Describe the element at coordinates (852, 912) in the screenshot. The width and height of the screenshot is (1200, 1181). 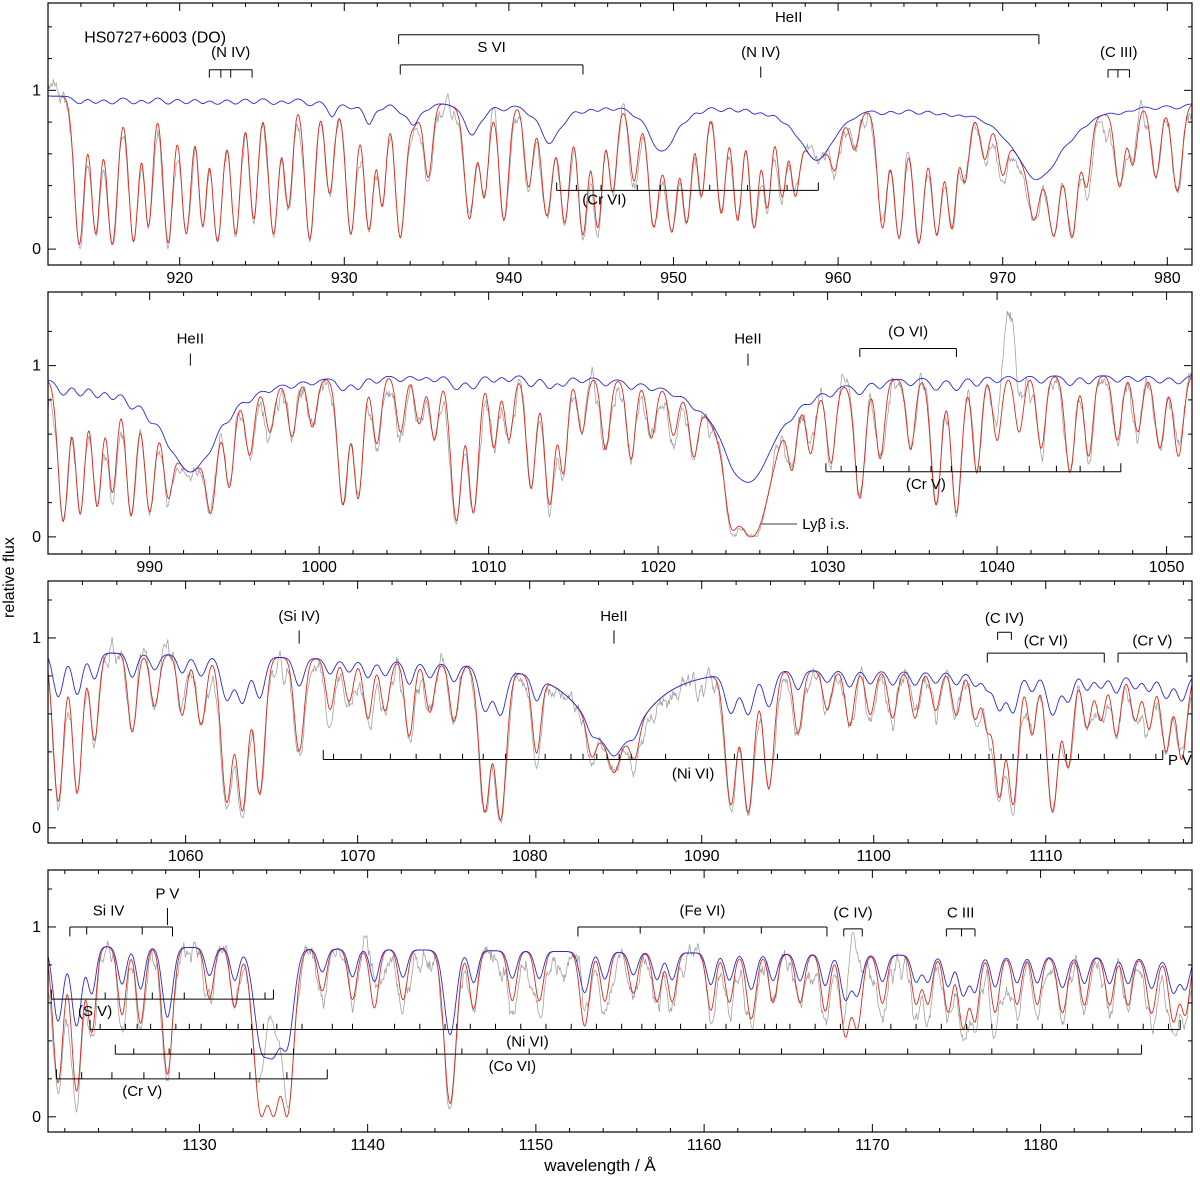
I see `annotation-label: (C IV)` at that location.